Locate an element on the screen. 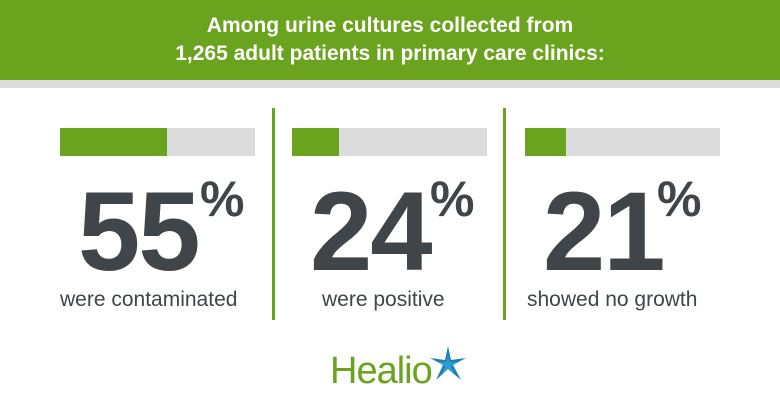 This screenshot has height=405, width=780. stat-positive: 24 % were positive is located at coordinates (412, 223).